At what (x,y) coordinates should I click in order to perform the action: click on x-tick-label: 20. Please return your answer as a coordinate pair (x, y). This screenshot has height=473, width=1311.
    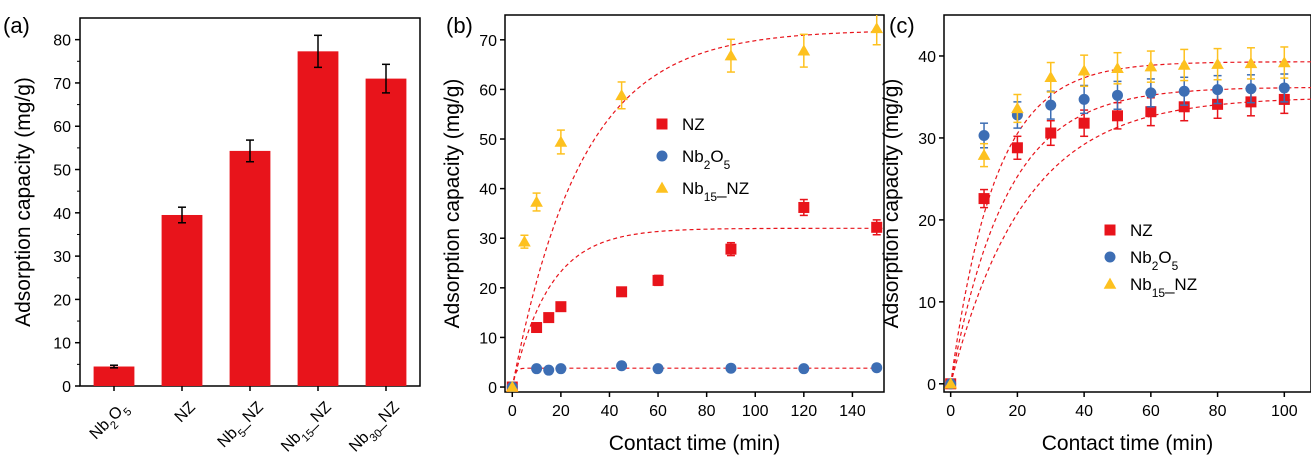
    Looking at the image, I should click on (1018, 411).